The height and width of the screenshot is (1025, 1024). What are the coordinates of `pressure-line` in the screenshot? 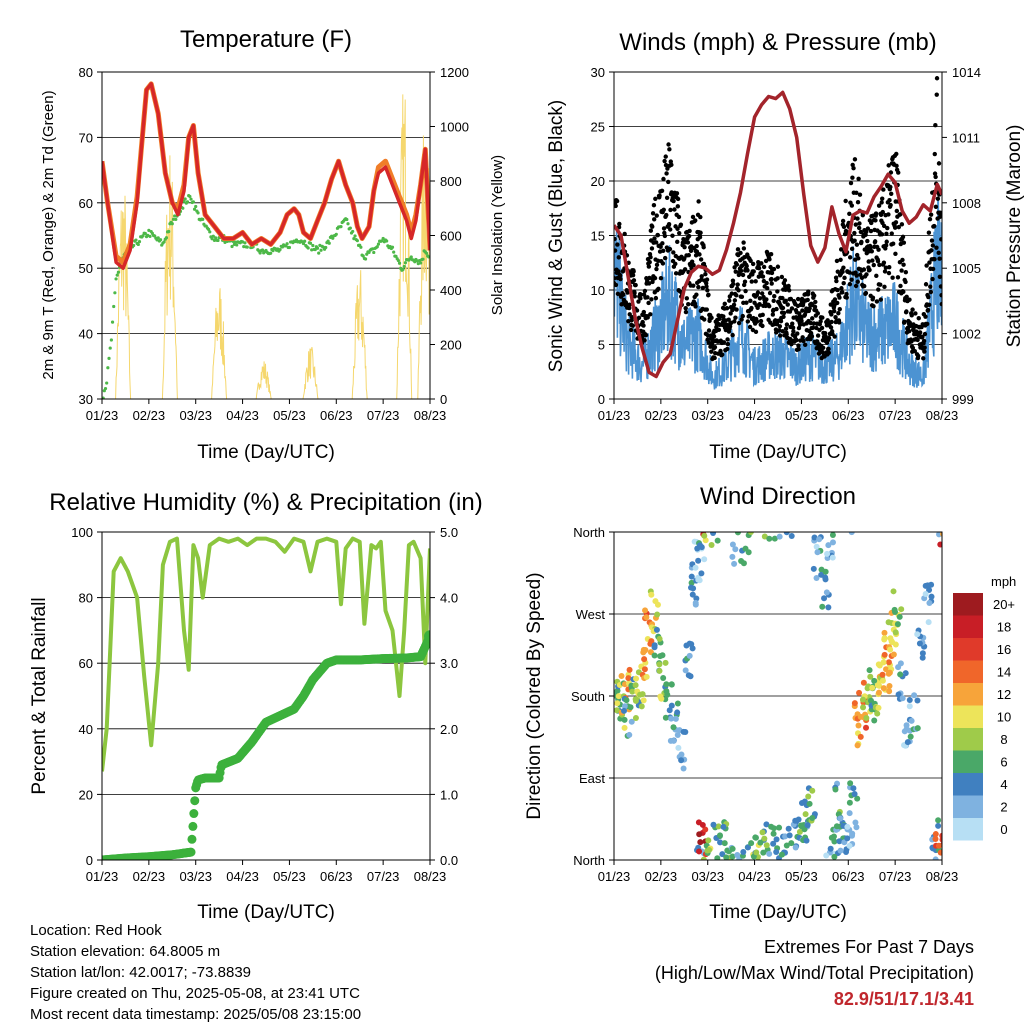 It's located at (778, 234).